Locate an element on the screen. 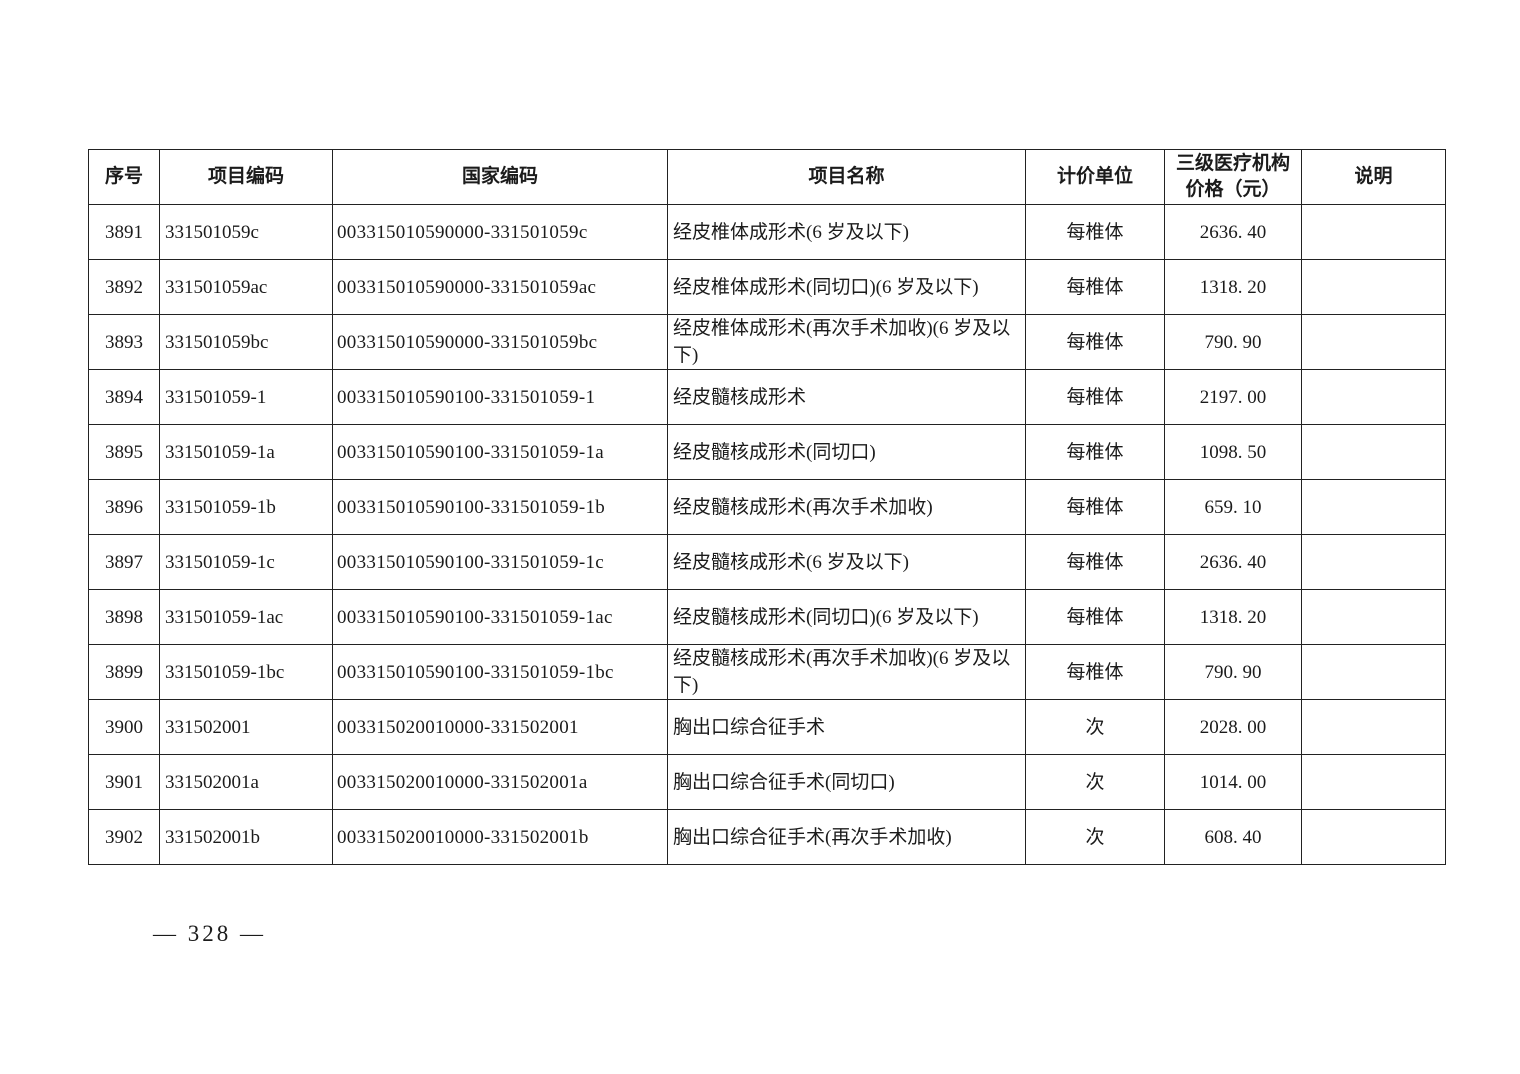 This screenshot has height=1074, width=1520. header-row: 序号 项目编码 国家编码 项目名称 计价单位 三级医疗机构 价格（元） 说明 is located at coordinates (767, 177).